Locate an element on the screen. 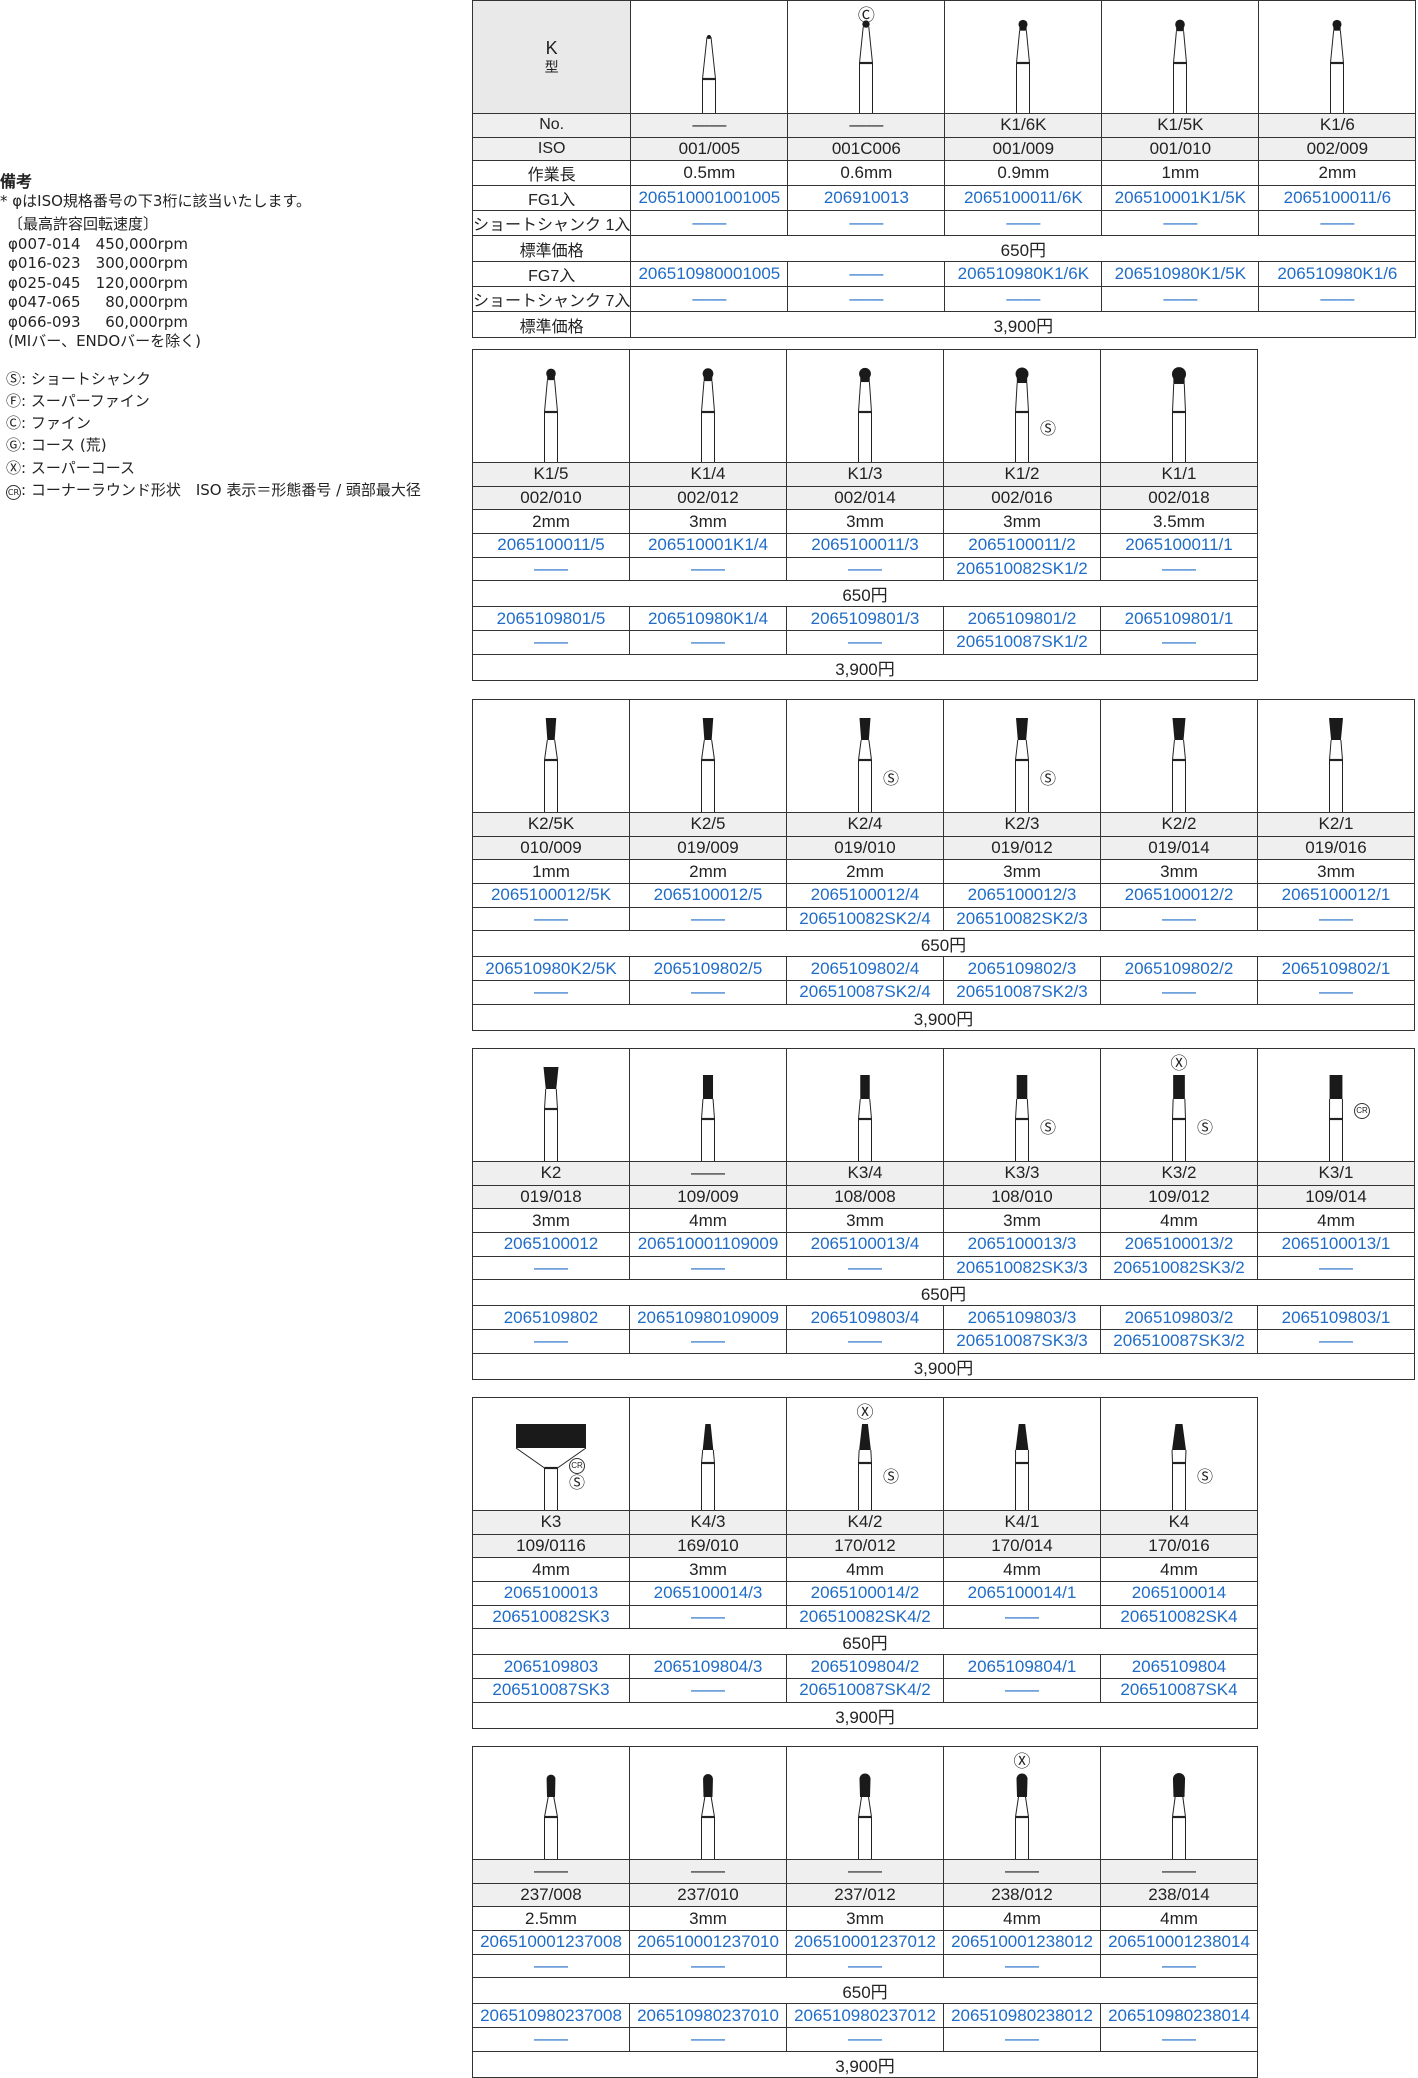  product-code-fg1: 2065100014/2 is located at coordinates (865, 1594).